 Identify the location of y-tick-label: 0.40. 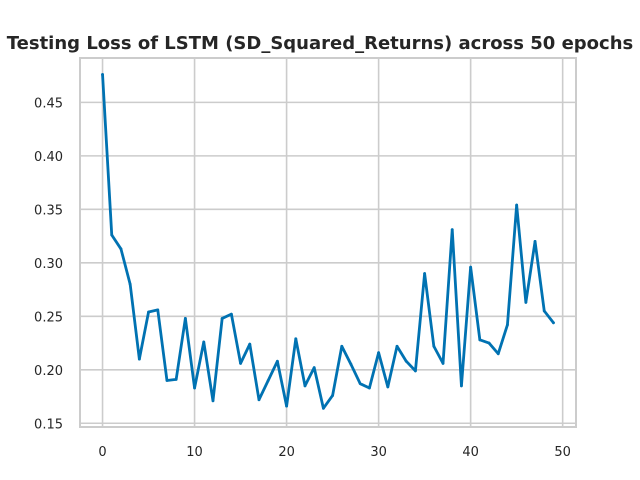
(48, 157).